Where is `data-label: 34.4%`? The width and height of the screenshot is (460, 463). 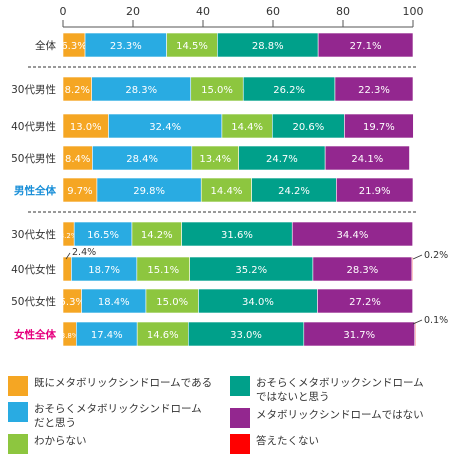 data-label: 34.4% is located at coordinates (353, 235).